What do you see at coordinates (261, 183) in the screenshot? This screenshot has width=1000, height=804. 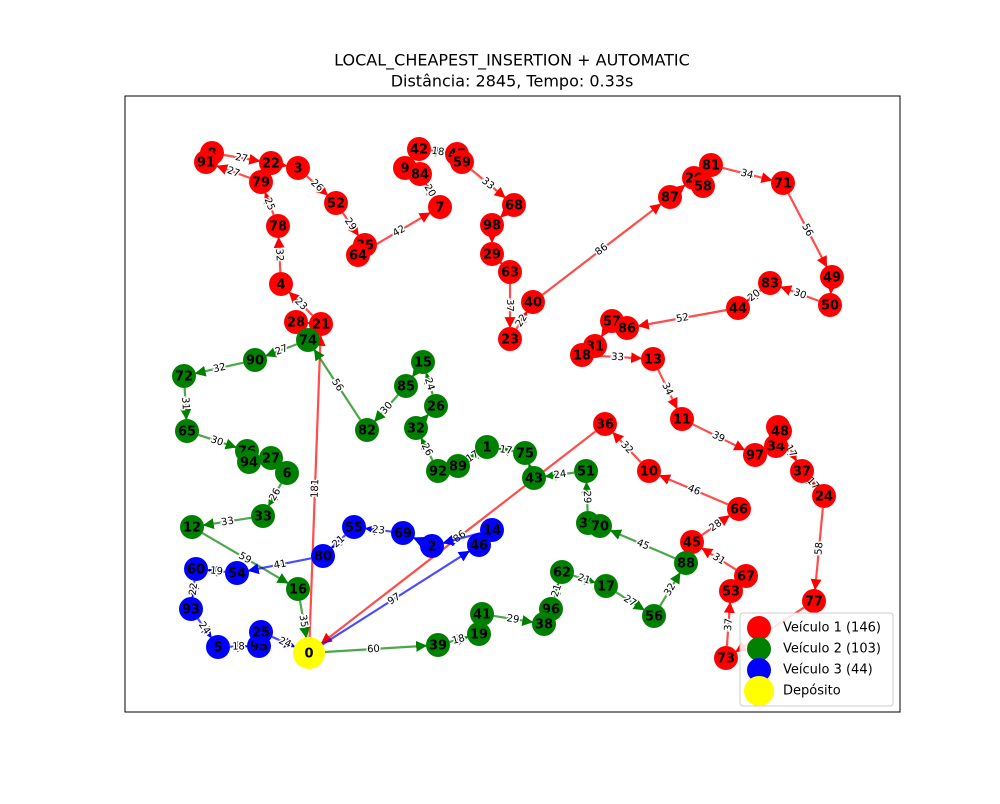 I see `node-label: 79` at bounding box center [261, 183].